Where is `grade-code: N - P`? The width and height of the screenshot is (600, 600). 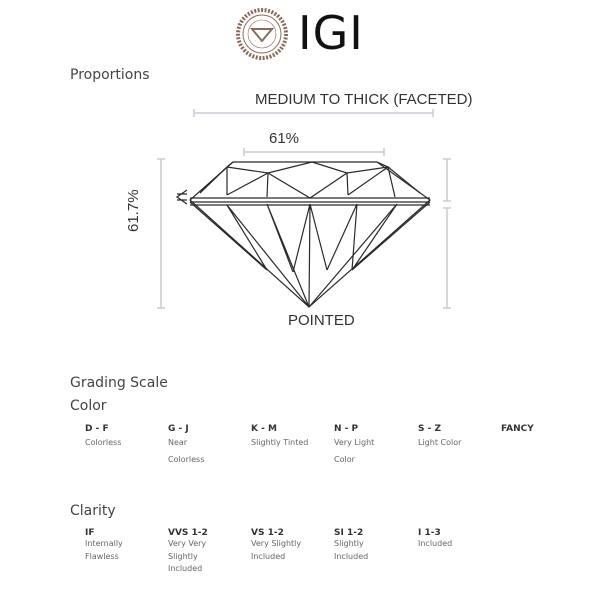 grade-code: N - P is located at coordinates (346, 429).